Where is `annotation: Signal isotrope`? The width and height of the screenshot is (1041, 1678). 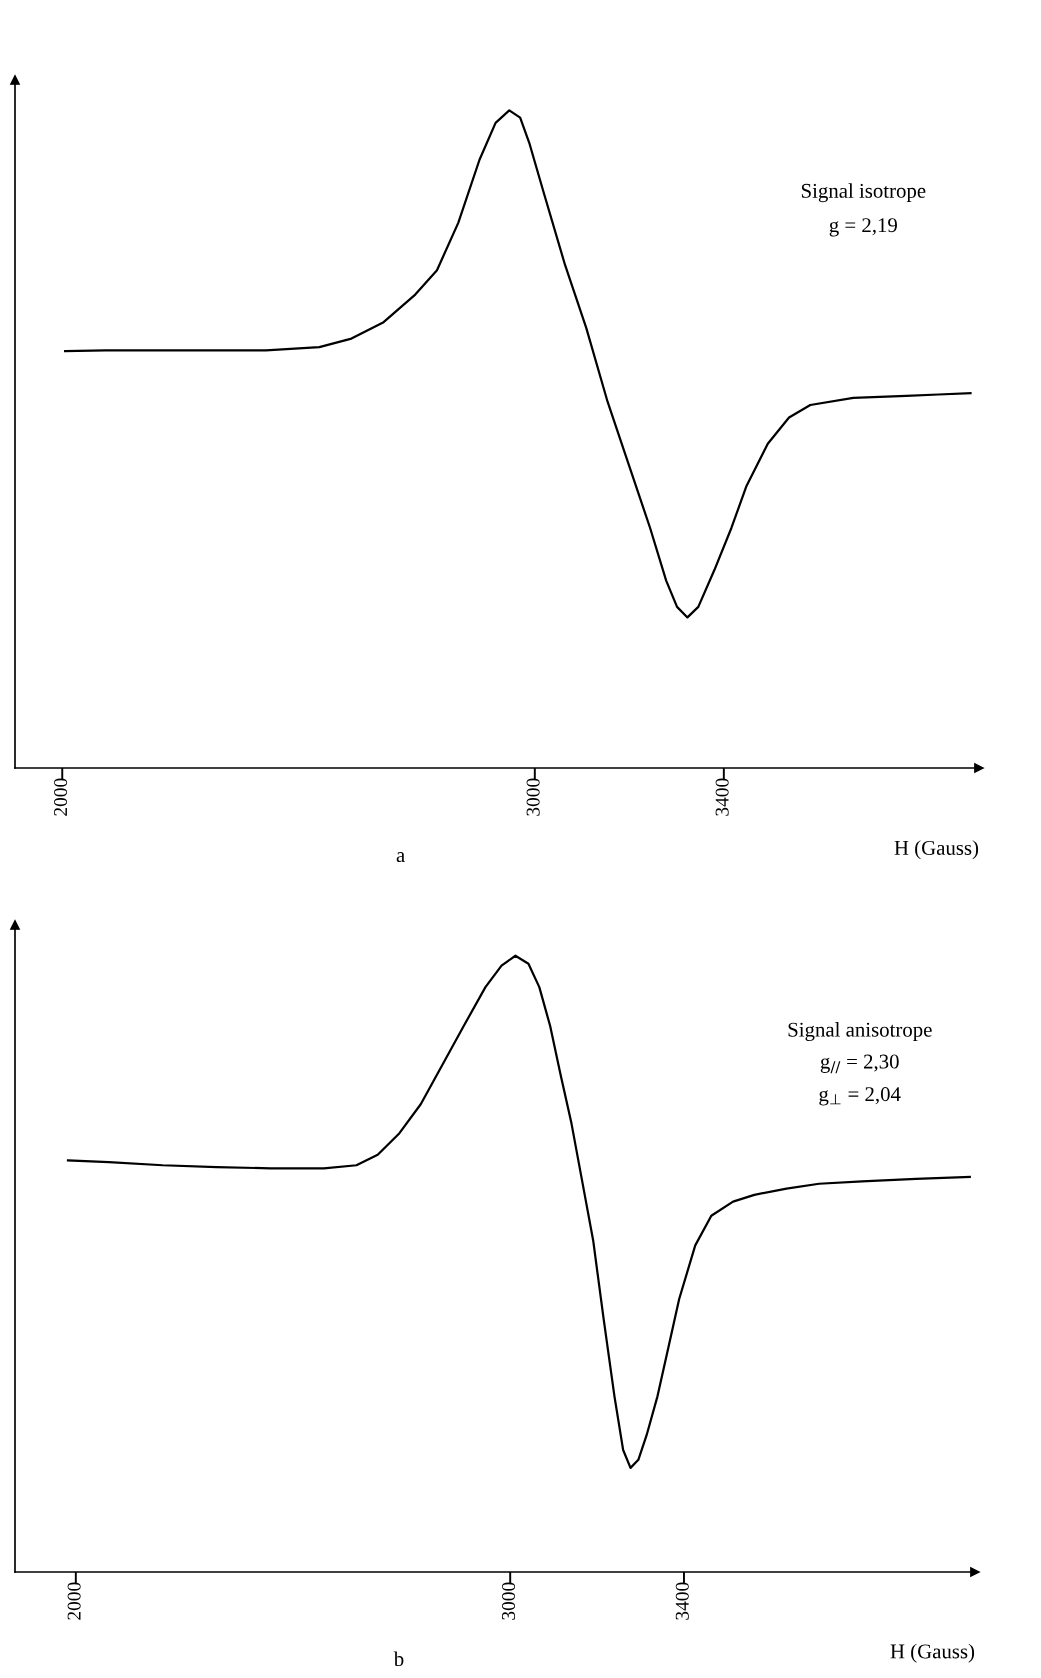 annotation: Signal isotrope is located at coordinates (863, 193).